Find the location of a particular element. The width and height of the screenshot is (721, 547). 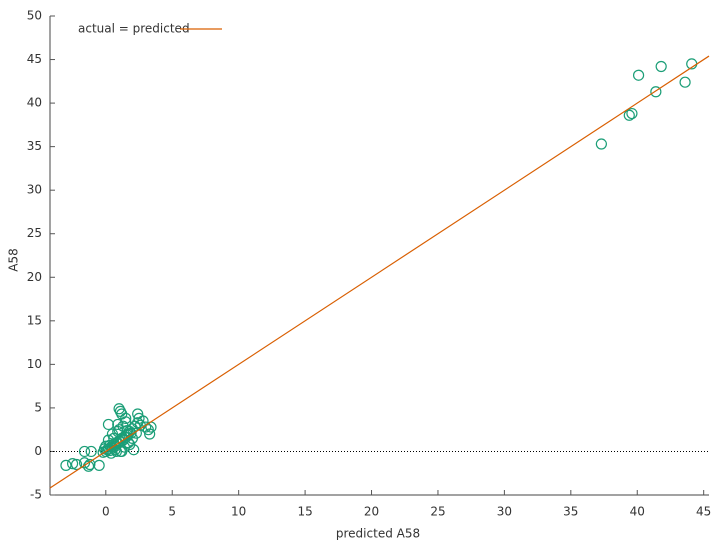

y-tick-label: 45 is located at coordinates (34, 59).